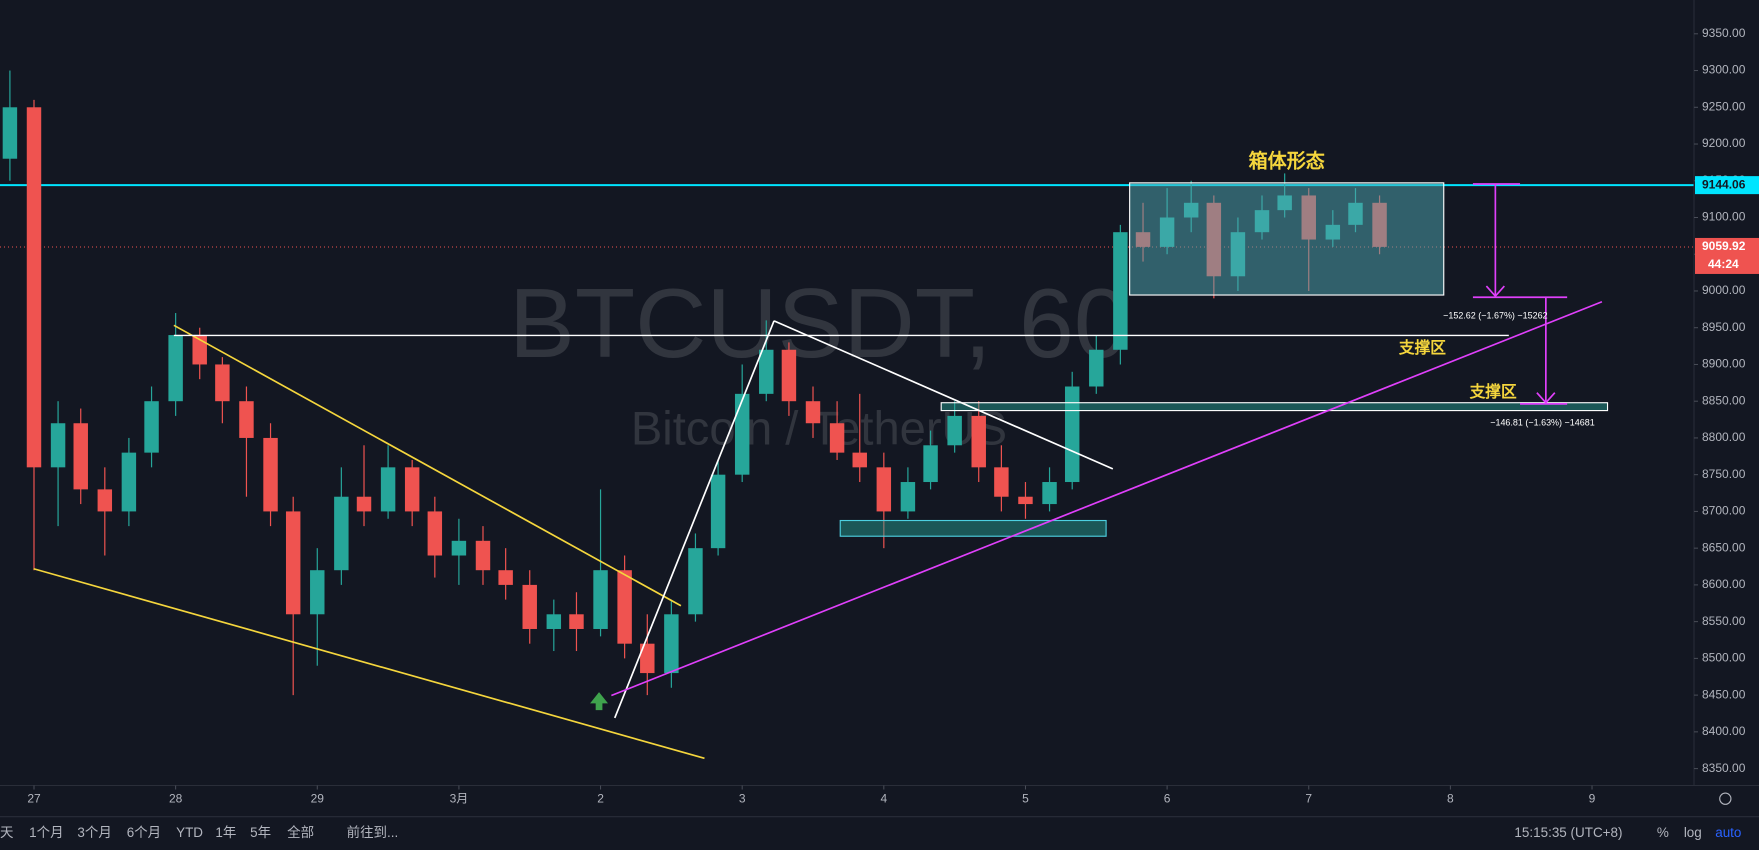 The image size is (1759, 850). What do you see at coordinates (459, 799) in the screenshot?
I see `x-tick-label: 3月` at bounding box center [459, 799].